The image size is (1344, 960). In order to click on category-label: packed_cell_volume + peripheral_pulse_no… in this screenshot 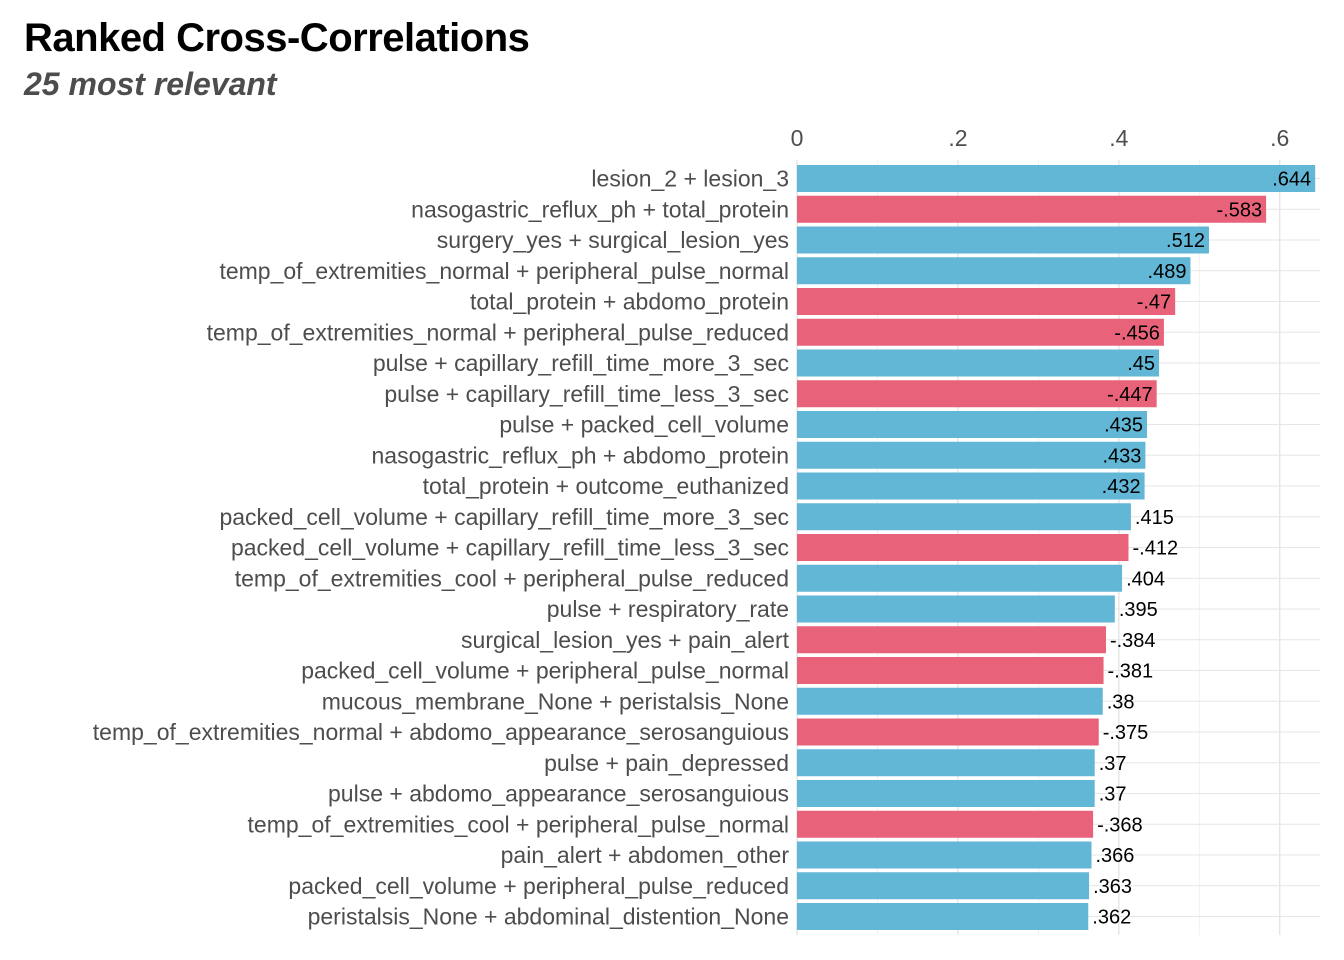, I will do `click(545, 671)`.